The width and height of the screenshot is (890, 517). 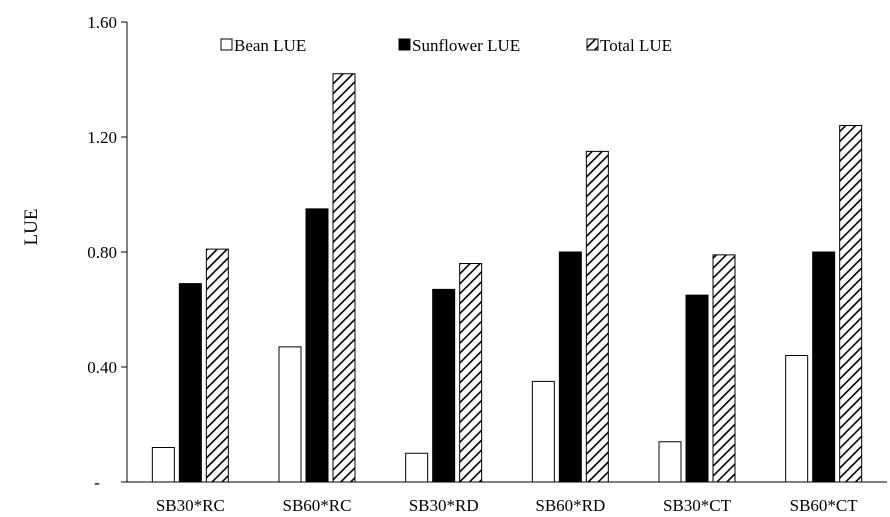 What do you see at coordinates (102, 367) in the screenshot?
I see `y-tick-label: 0.40` at bounding box center [102, 367].